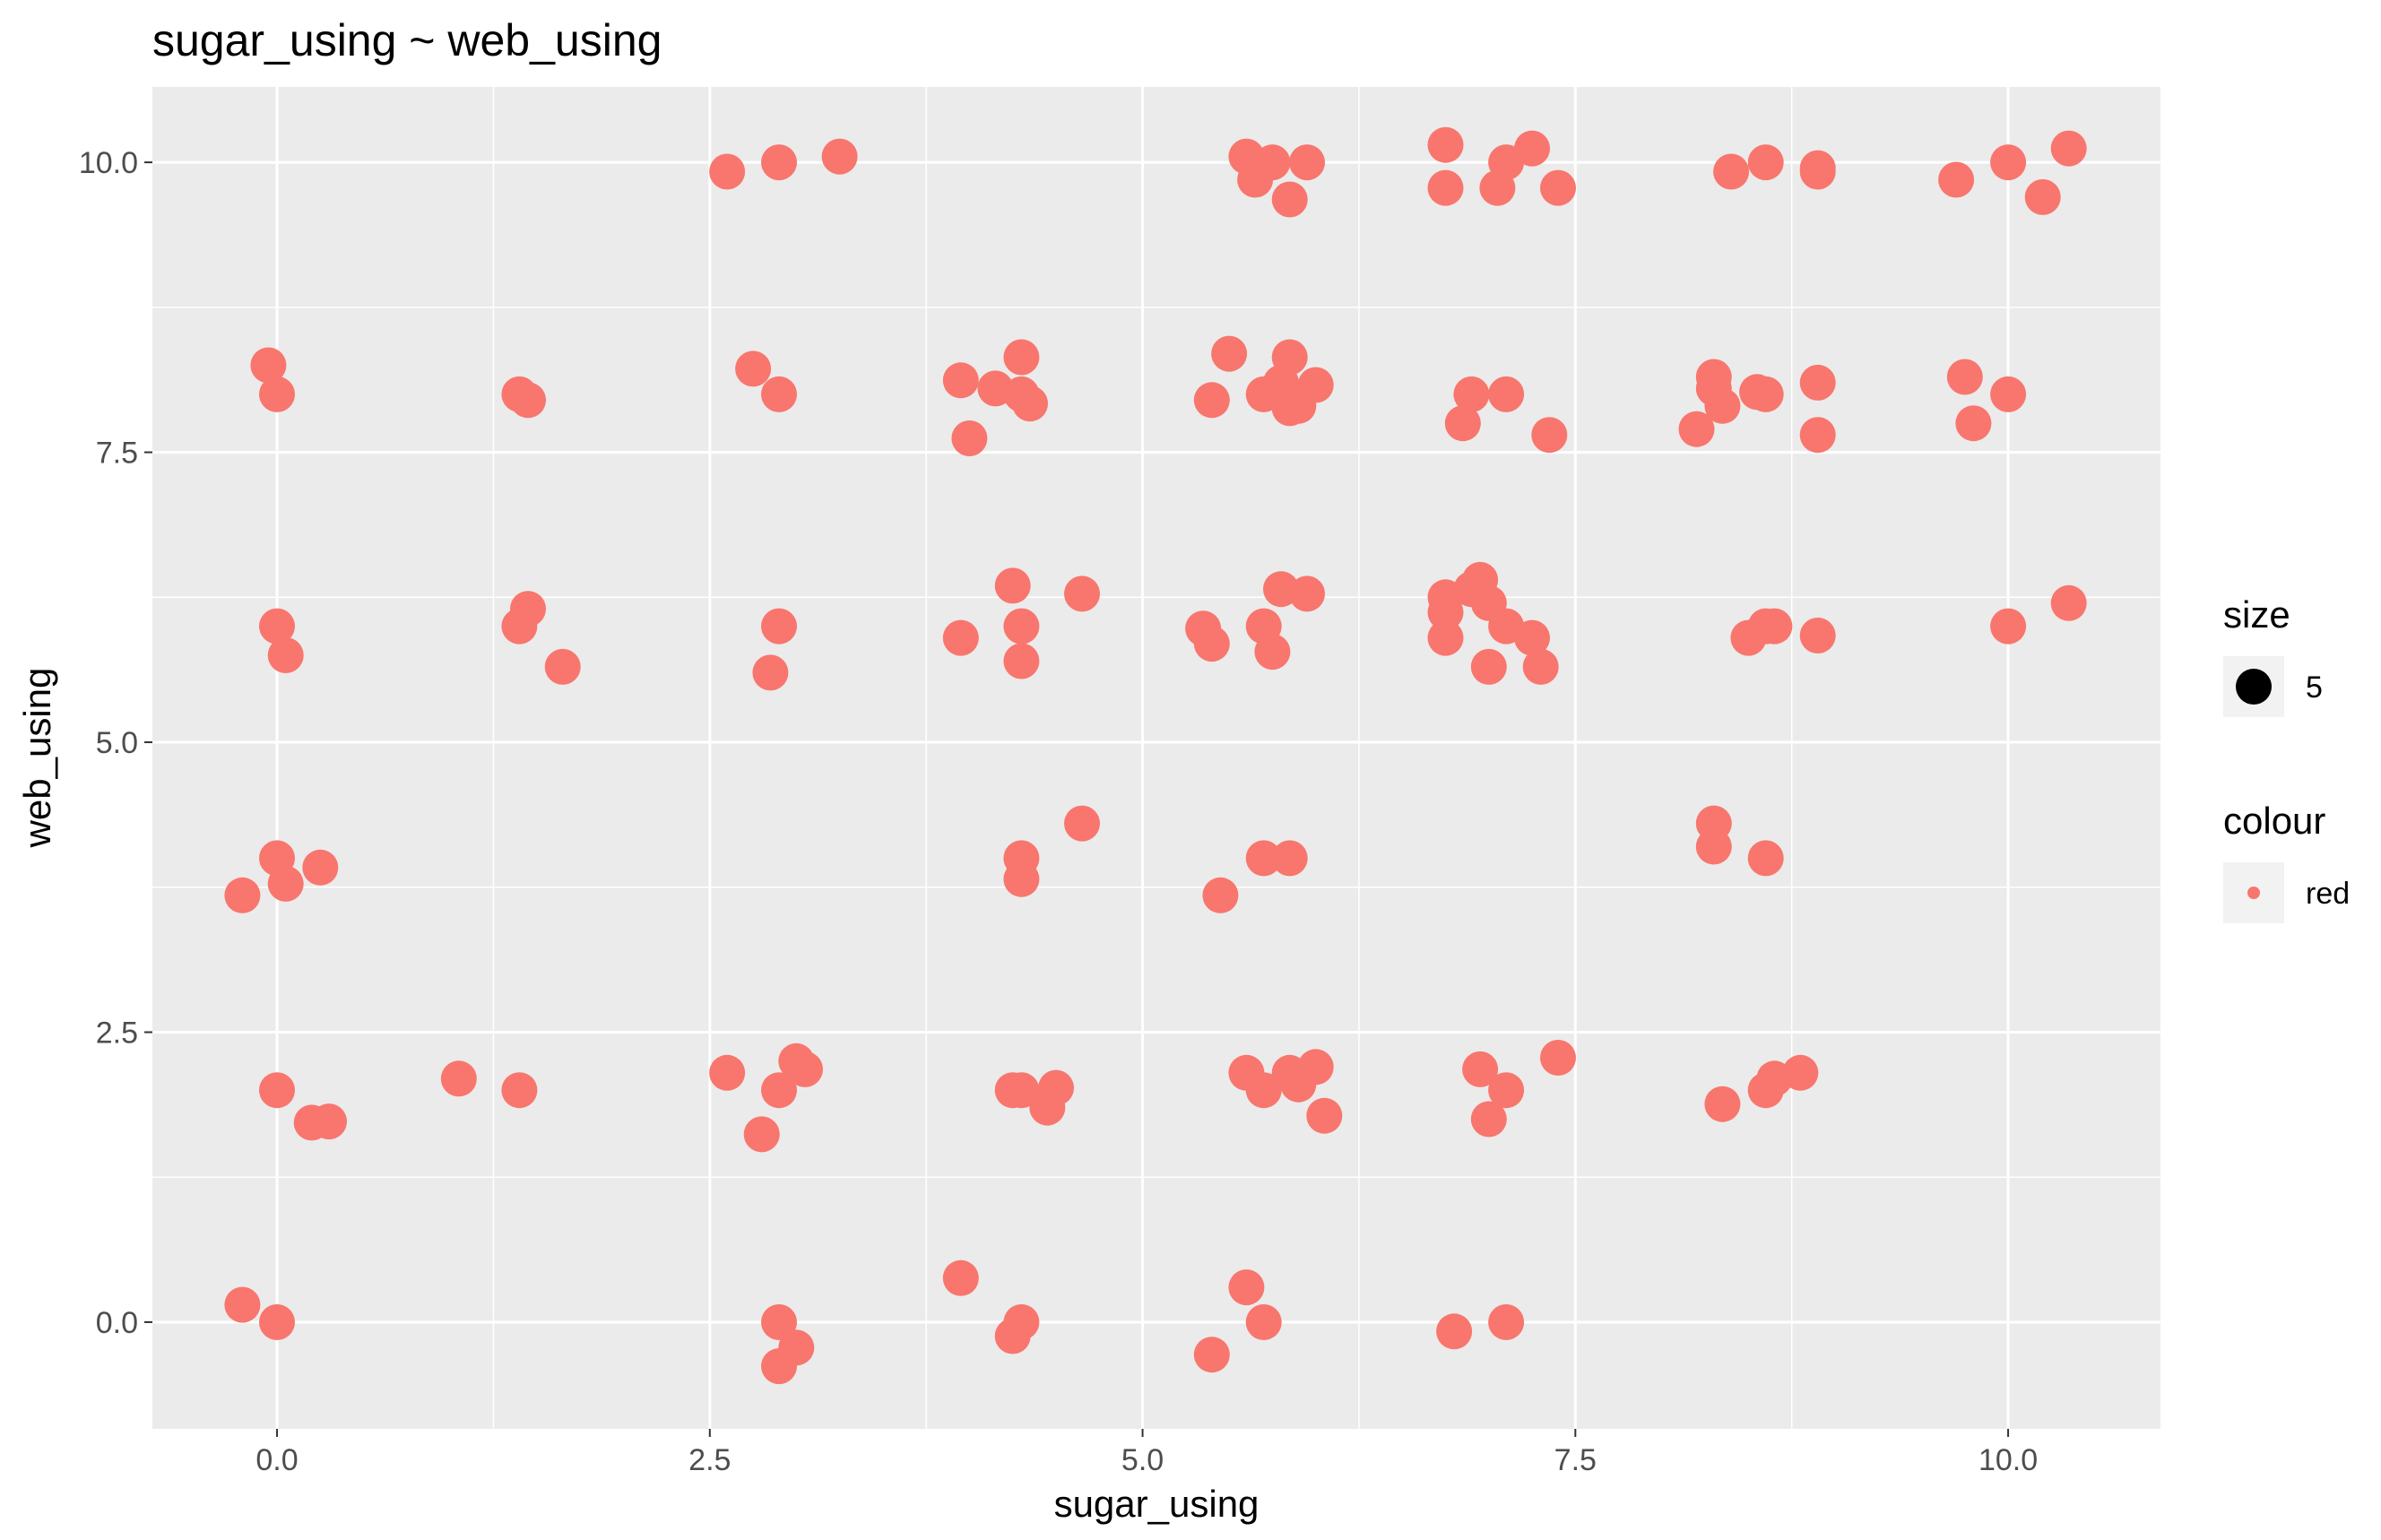  What do you see at coordinates (2314, 688) in the screenshot?
I see `legend-size-label: 5` at bounding box center [2314, 688].